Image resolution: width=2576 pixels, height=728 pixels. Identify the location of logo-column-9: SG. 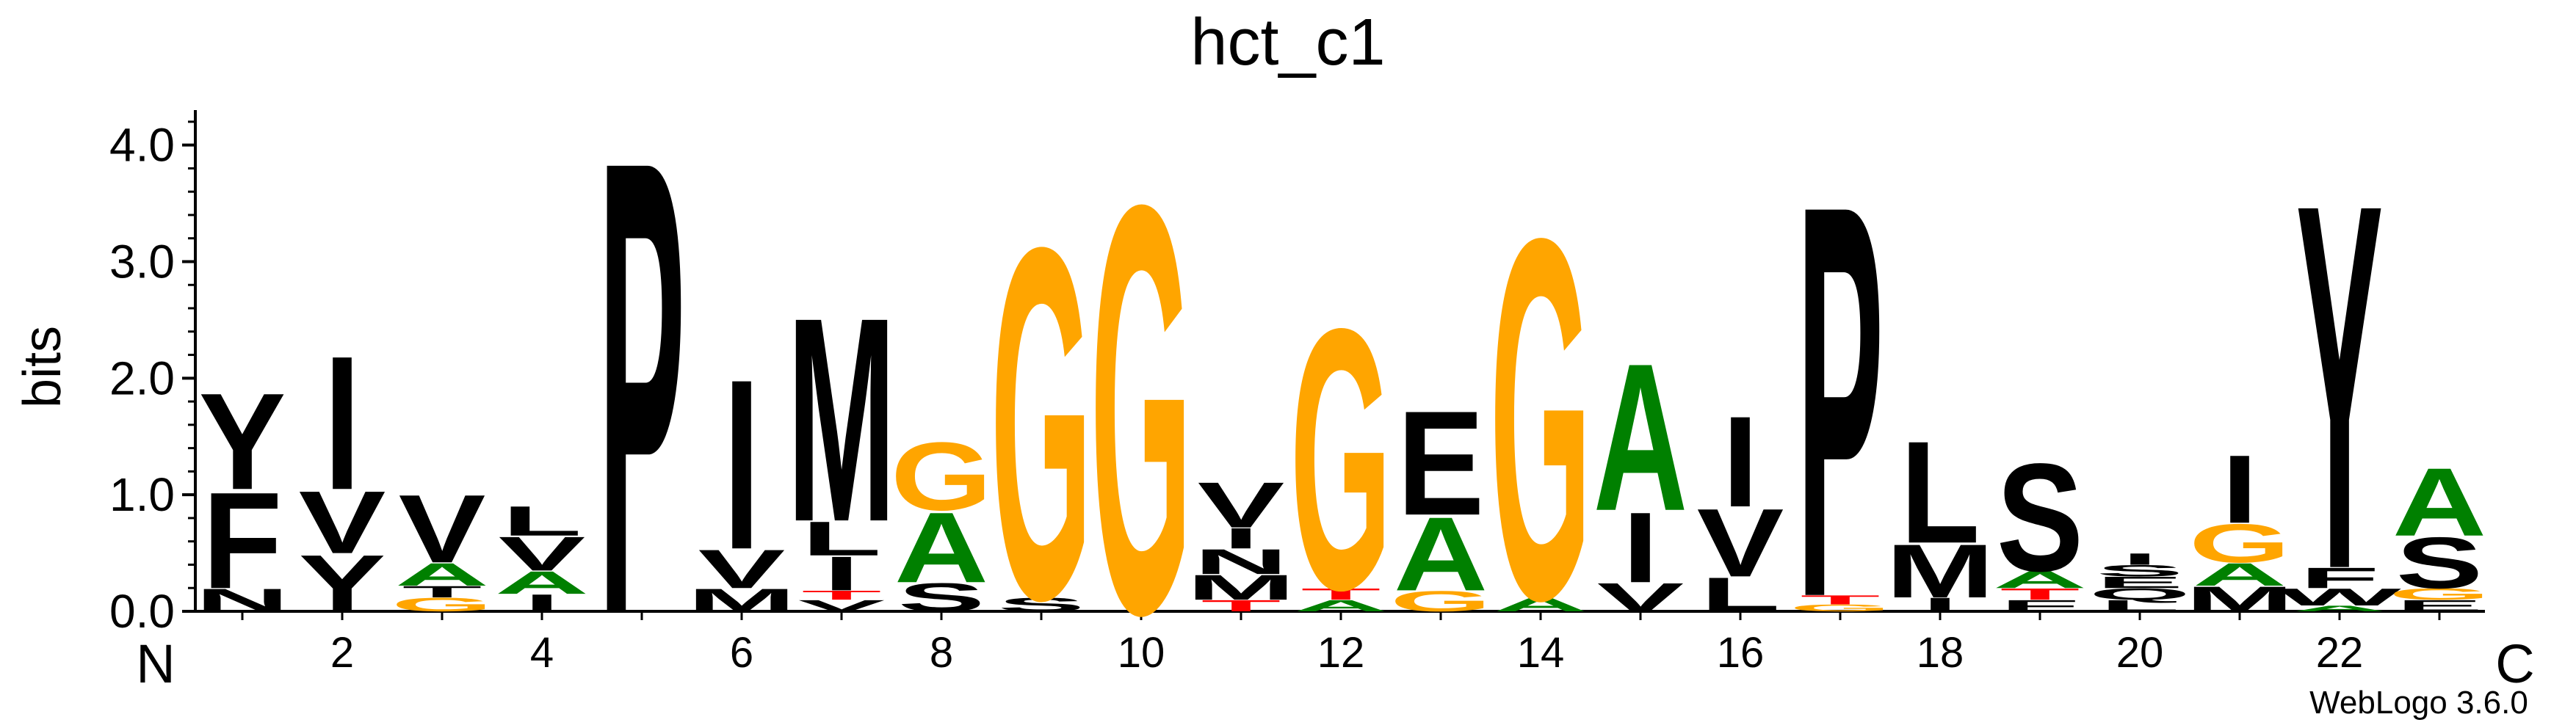
(1041, 423).